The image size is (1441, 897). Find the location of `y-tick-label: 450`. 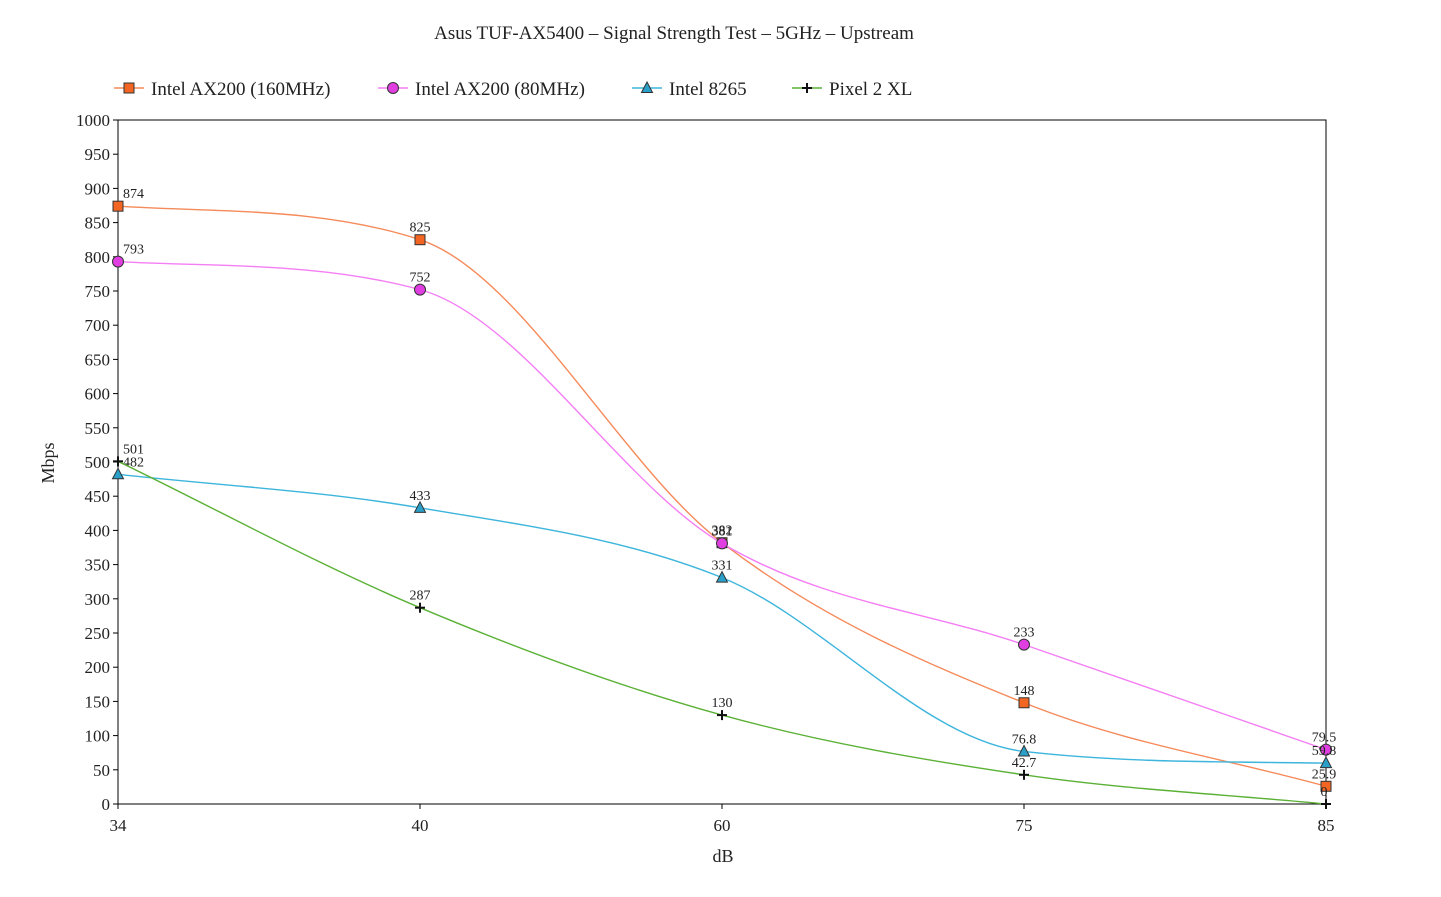

y-tick-label: 450 is located at coordinates (98, 496).